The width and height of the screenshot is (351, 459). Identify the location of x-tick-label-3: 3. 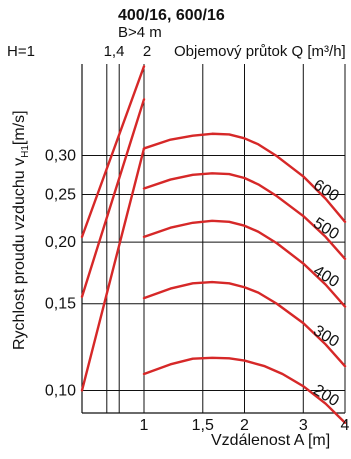
(303, 425).